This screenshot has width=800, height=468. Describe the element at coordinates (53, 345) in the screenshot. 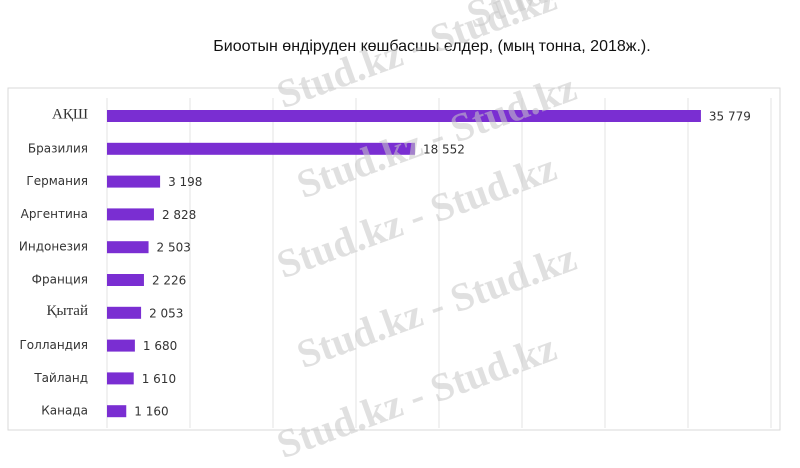

I see `y-tick-label: Голландия` at that location.